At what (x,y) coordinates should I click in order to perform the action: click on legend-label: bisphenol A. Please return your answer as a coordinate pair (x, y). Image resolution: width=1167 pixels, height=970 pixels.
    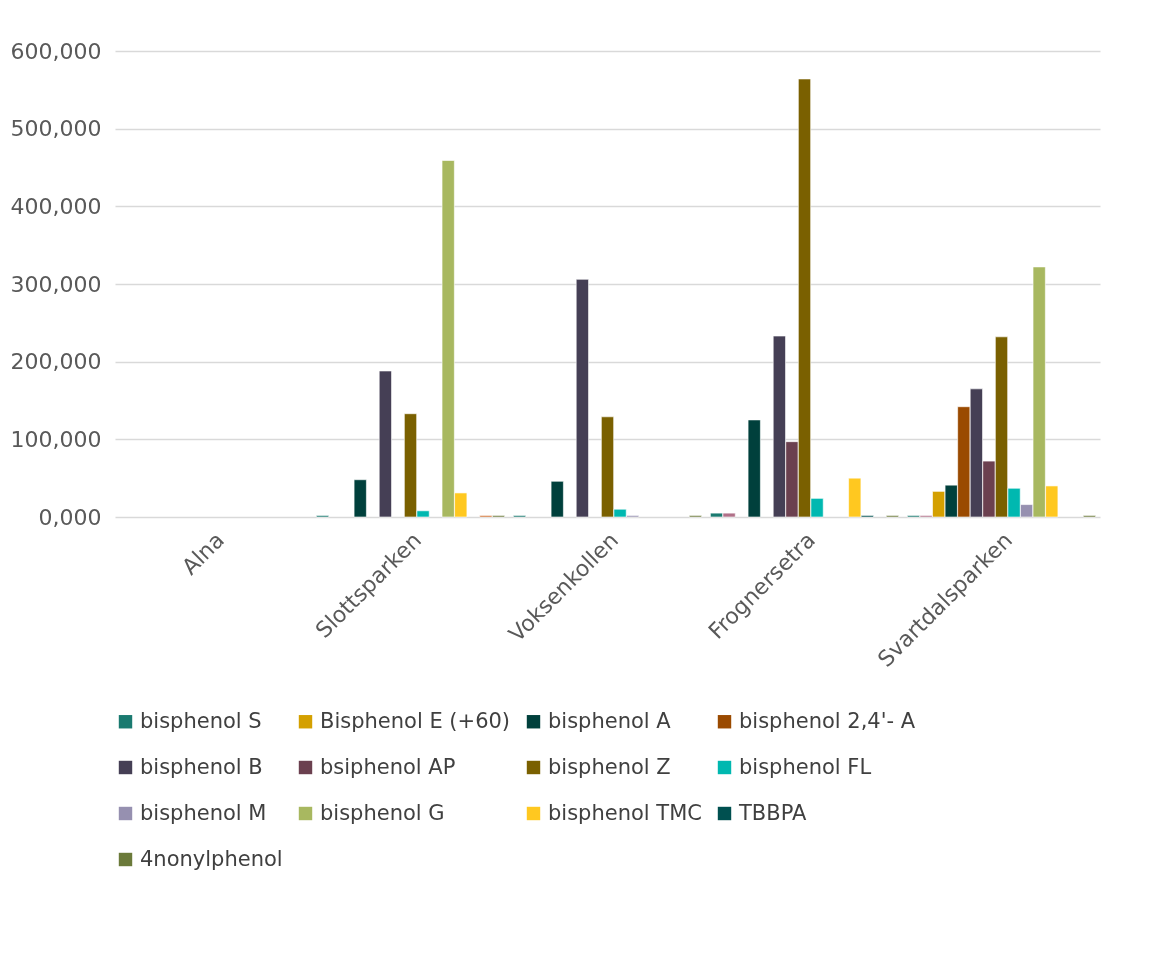
    Looking at the image, I should click on (610, 720).